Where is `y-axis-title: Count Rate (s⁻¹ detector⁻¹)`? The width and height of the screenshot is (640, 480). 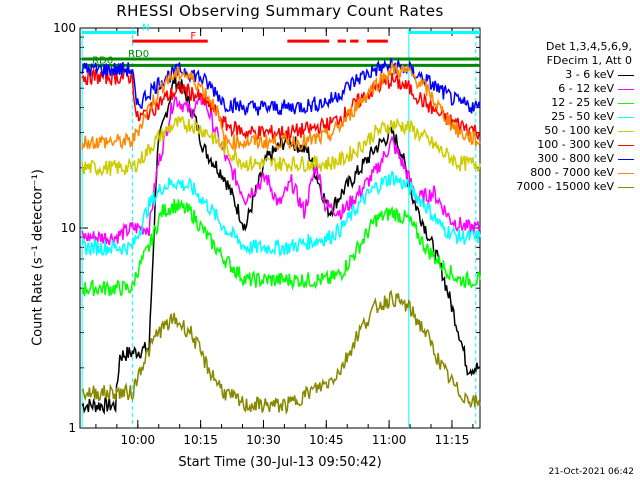 y-axis-title: Count Rate (s⁻¹ detector⁻¹) is located at coordinates (38, 257).